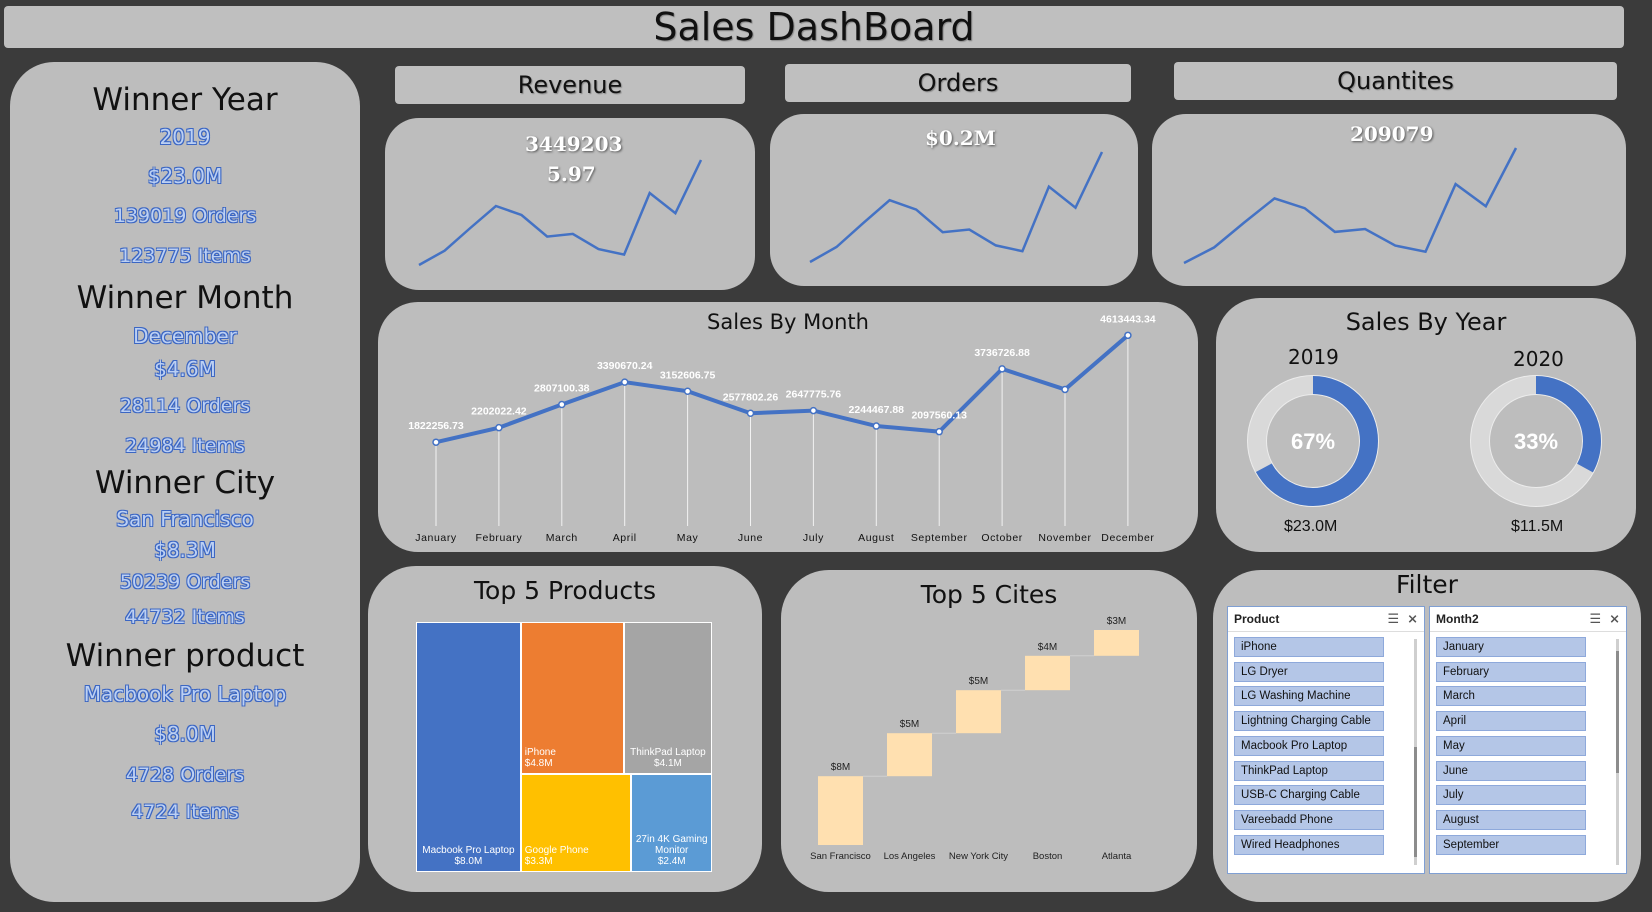  What do you see at coordinates (1528, 619) in the screenshot?
I see `month-slicer-header: Month2 ☰ ⨯` at bounding box center [1528, 619].